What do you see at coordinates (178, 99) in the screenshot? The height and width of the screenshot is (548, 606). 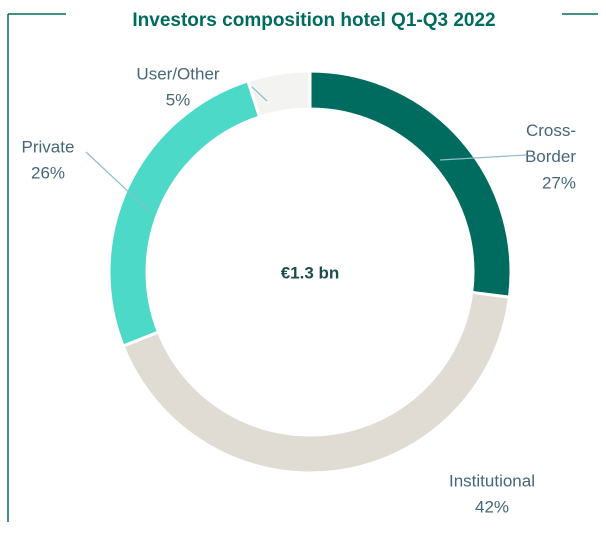 I see `value-label: 5%` at bounding box center [178, 99].